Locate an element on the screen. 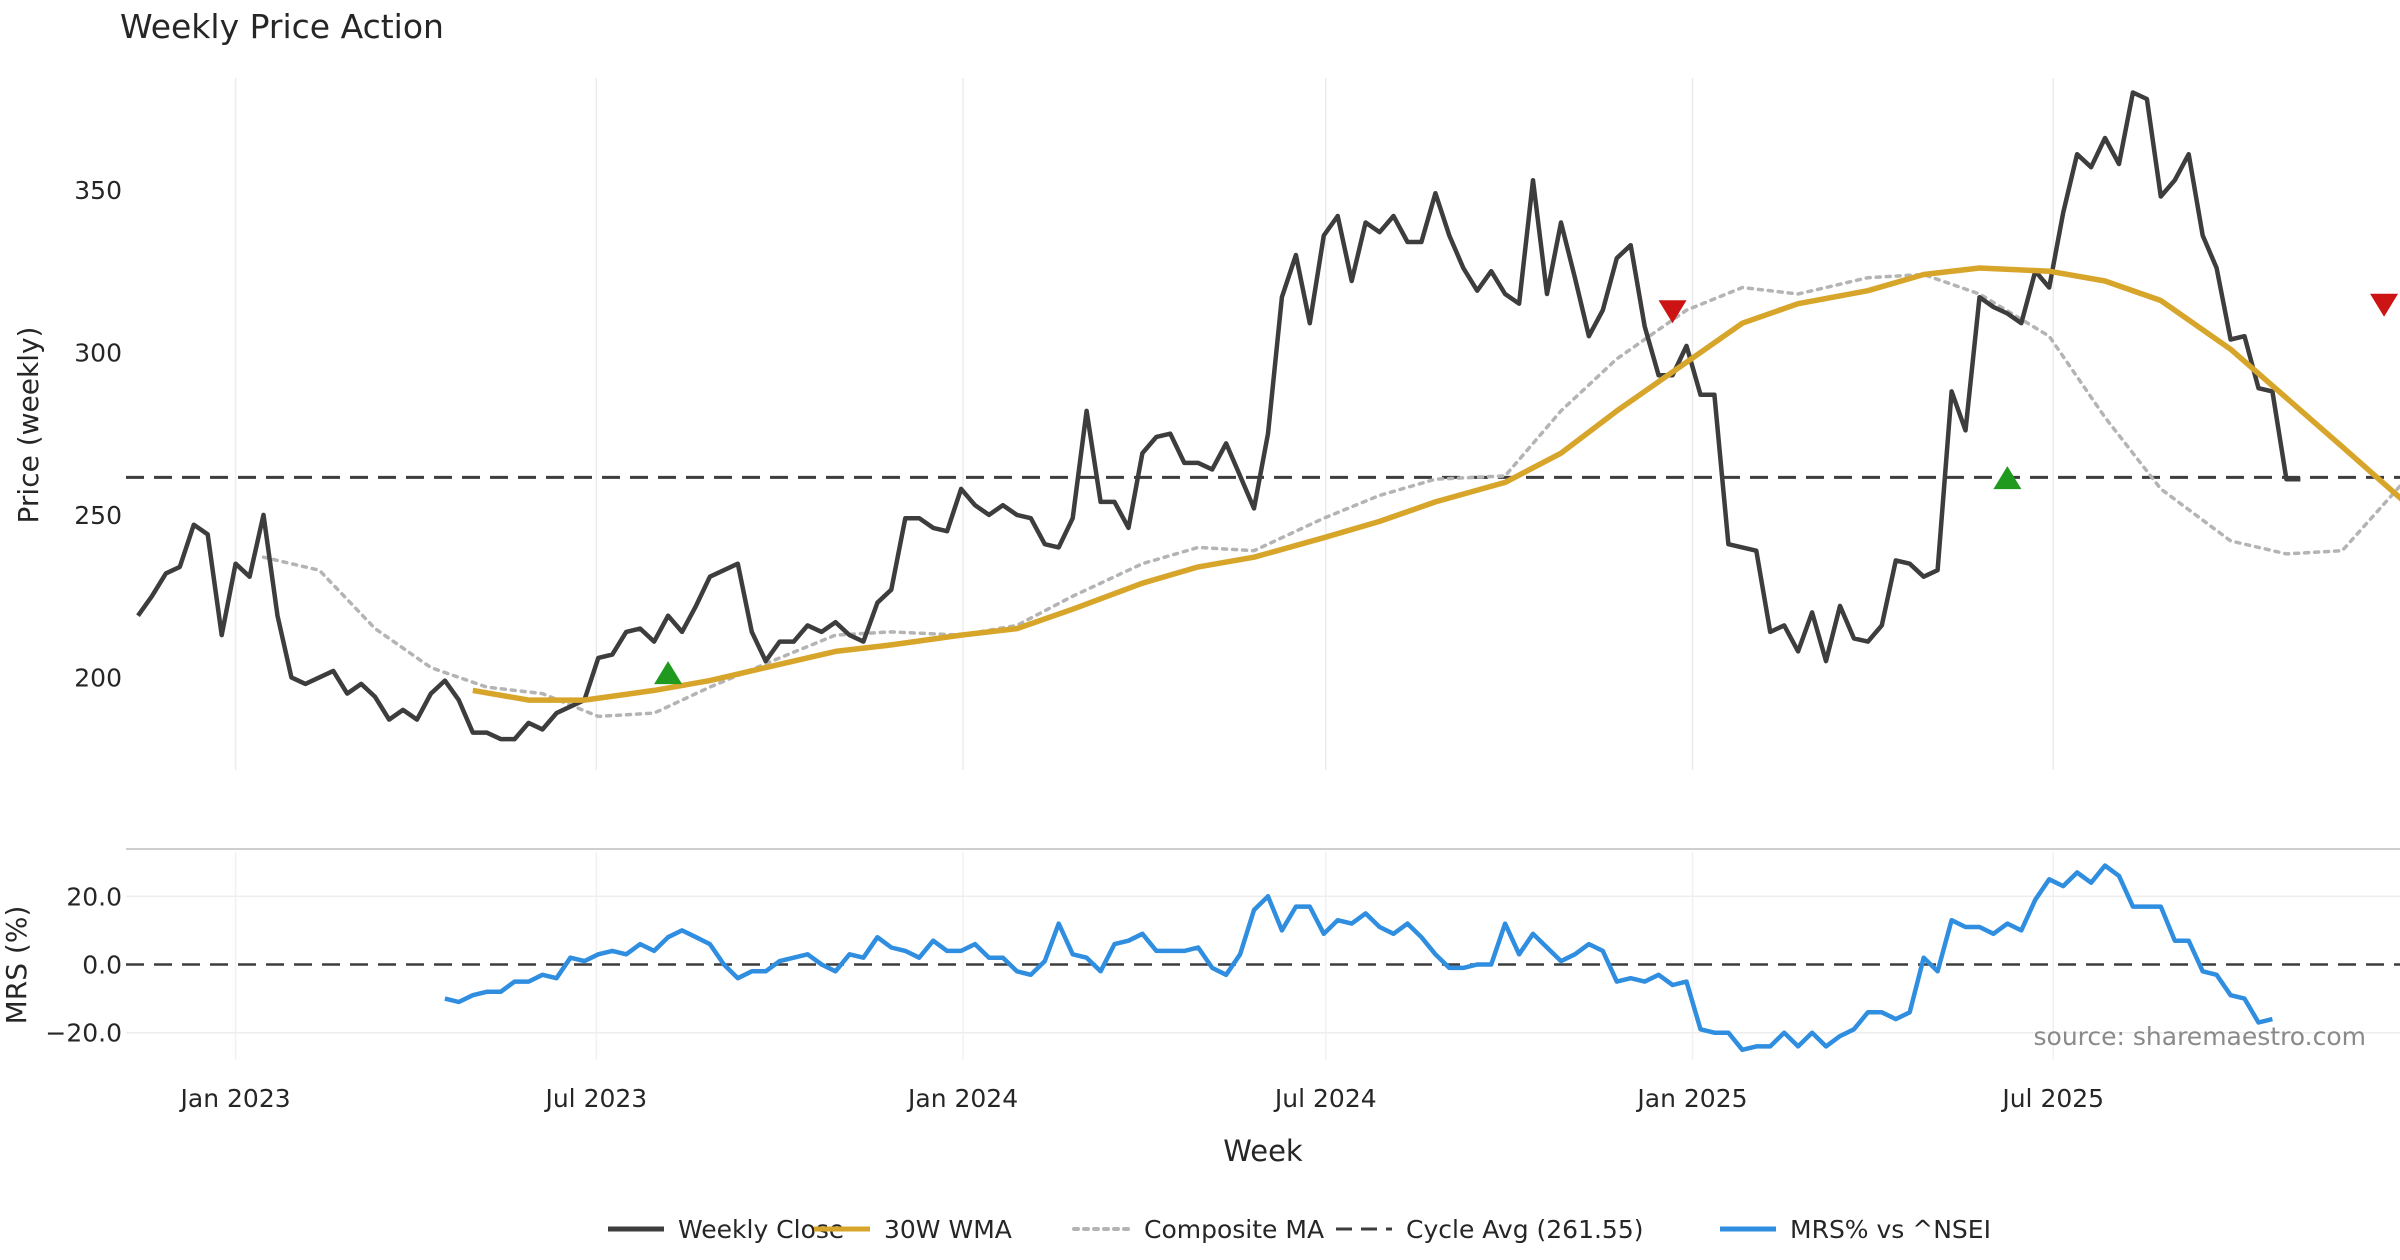 The height and width of the screenshot is (1260, 2400). chart-title: Weekly Price Action is located at coordinates (282, 26).